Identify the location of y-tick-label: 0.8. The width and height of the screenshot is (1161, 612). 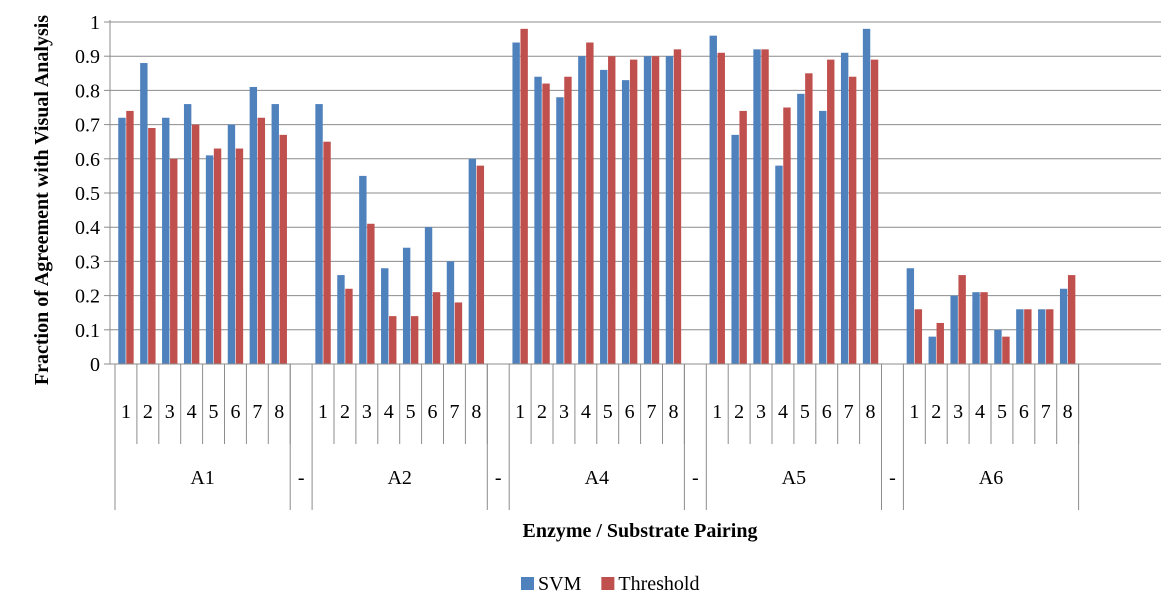
(87, 91).